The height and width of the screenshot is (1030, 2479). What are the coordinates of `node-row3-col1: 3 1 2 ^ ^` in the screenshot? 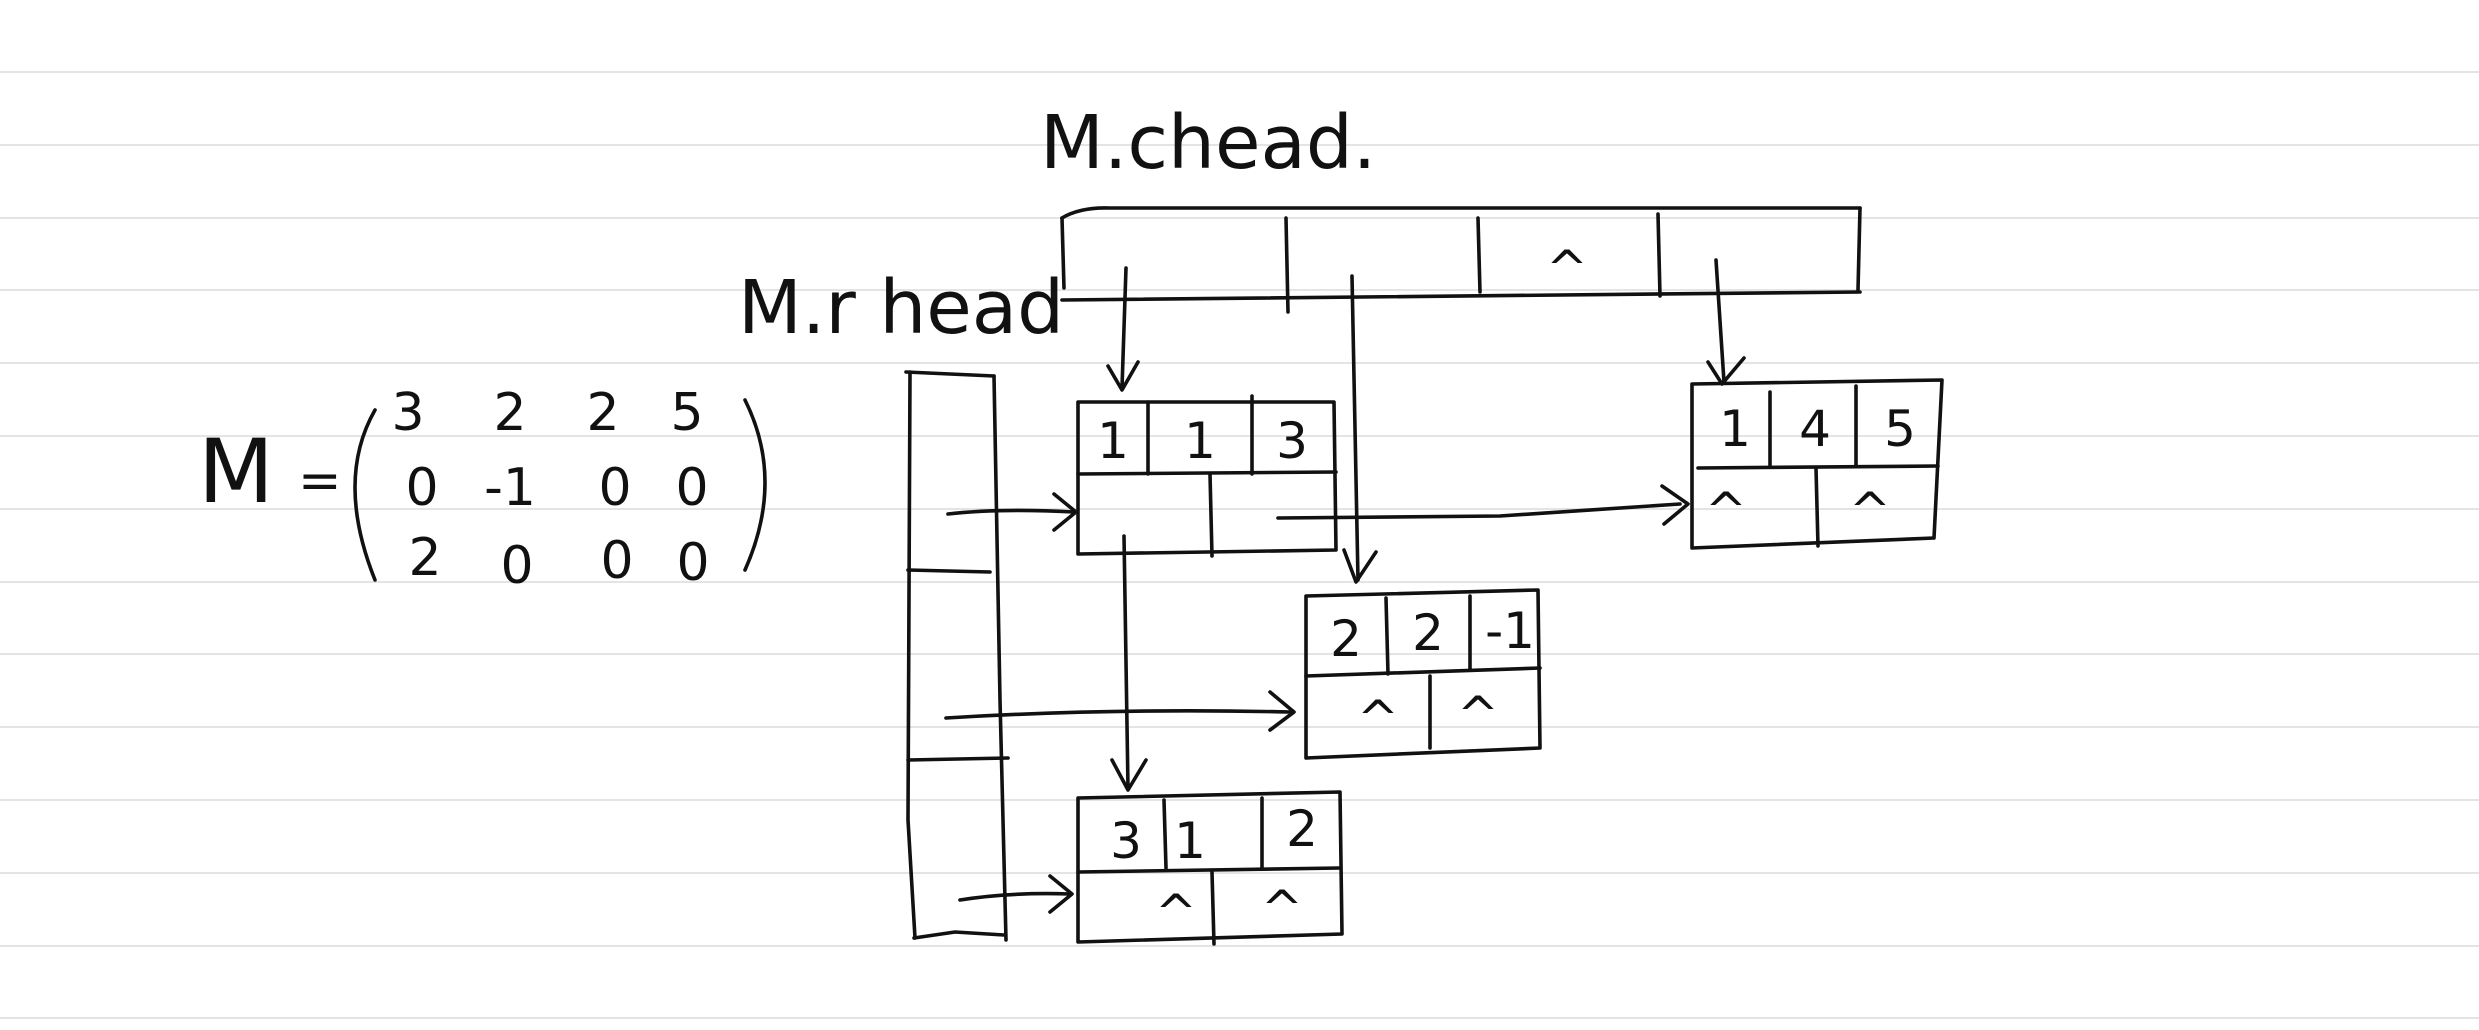 It's located at (1210, 868).